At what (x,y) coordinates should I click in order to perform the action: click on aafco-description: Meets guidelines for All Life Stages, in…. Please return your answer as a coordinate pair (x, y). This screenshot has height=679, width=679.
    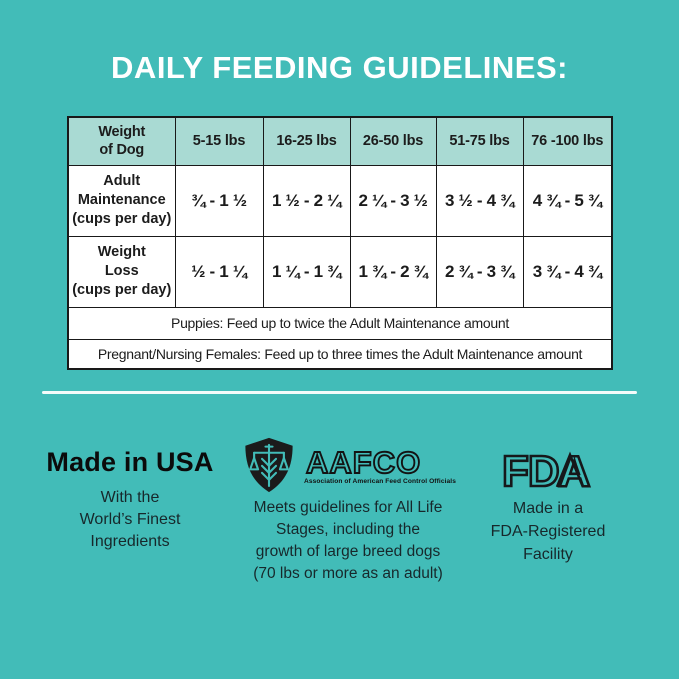
    Looking at the image, I should click on (348, 540).